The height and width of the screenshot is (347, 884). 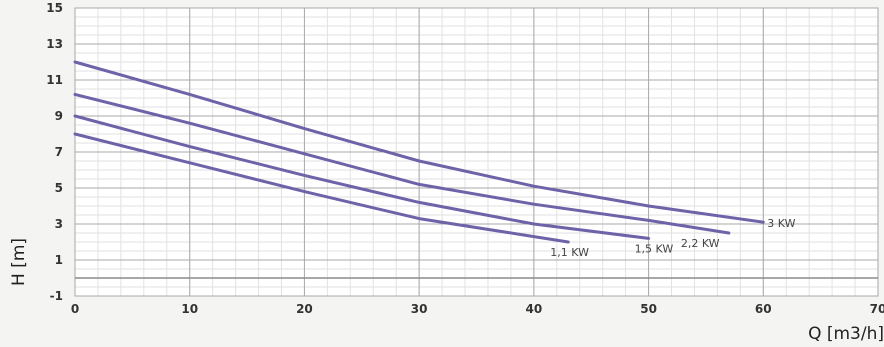 What do you see at coordinates (59, 116) in the screenshot?
I see `y-tick-label: 9` at bounding box center [59, 116].